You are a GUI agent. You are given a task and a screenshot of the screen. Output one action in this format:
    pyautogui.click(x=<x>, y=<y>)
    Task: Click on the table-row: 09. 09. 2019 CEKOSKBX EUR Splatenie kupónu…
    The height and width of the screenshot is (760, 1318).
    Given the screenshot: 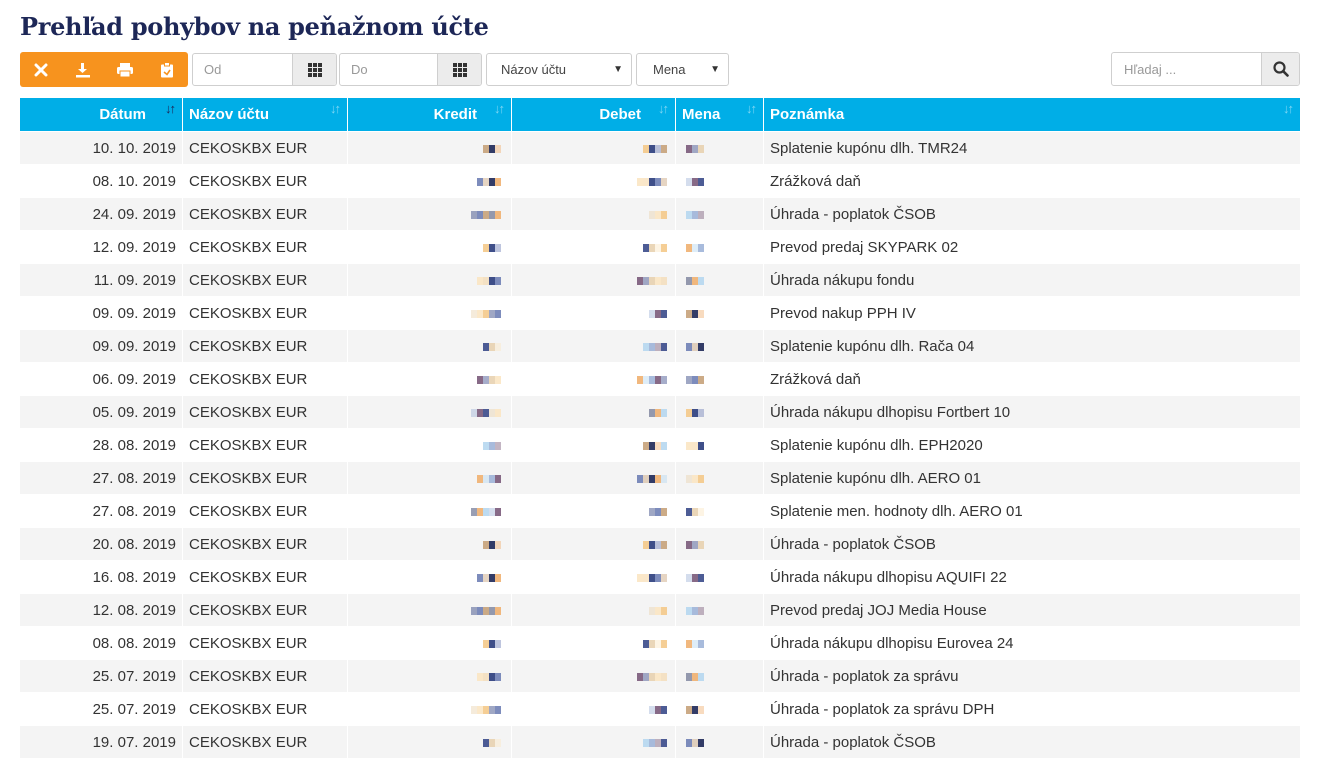 What is the action you would take?
    pyautogui.click(x=660, y=345)
    